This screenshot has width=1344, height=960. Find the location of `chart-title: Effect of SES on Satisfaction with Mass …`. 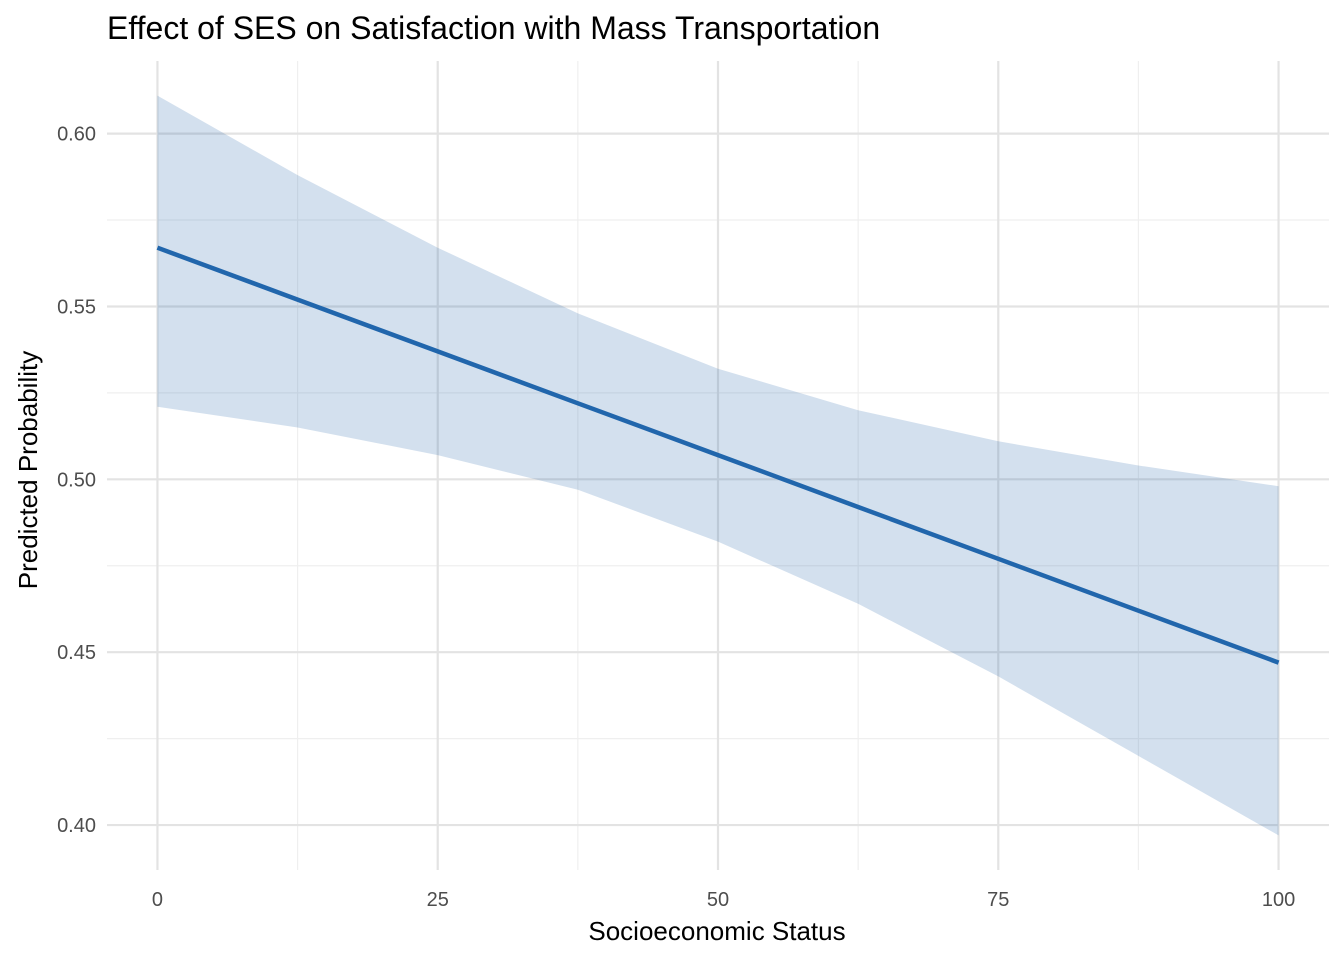

chart-title: Effect of SES on Satisfaction with Mass … is located at coordinates (493, 28).